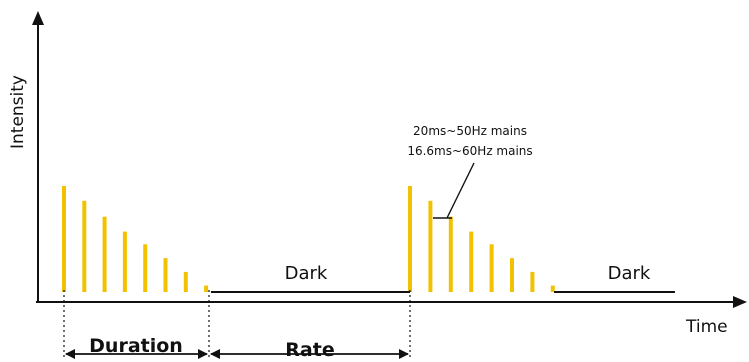 This screenshot has height=362, width=749. What do you see at coordinates (18, 112) in the screenshot?
I see `y-axis-label: Intensity` at bounding box center [18, 112].